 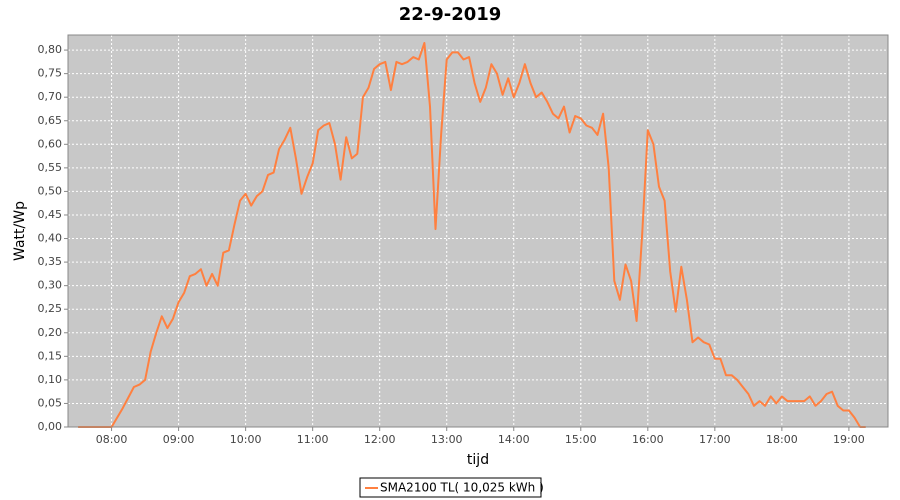 What do you see at coordinates (50, 49) in the screenshot?
I see `y-tick-label: 0,80` at bounding box center [50, 49].